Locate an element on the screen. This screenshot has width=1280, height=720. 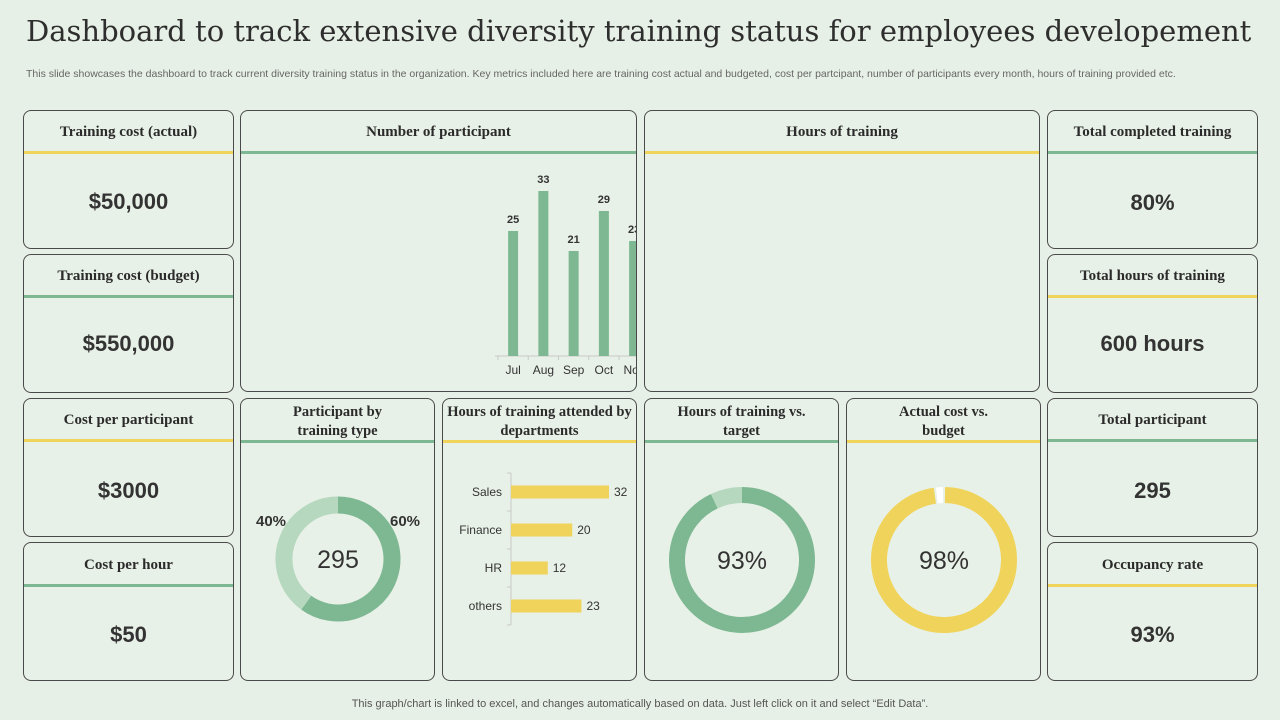
bar-aug is located at coordinates (543, 273).